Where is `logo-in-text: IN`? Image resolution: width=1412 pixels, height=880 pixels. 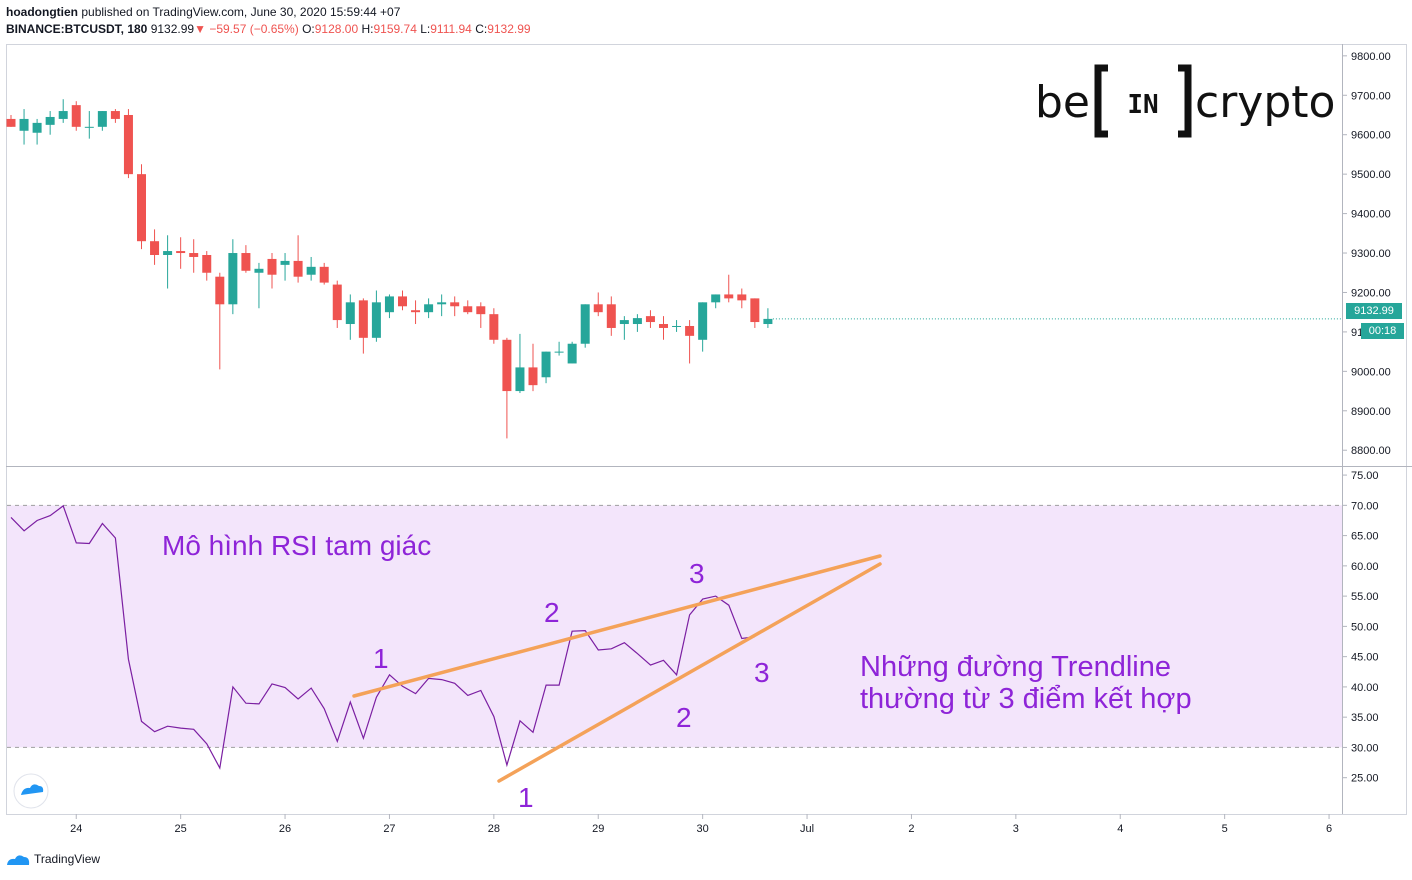
logo-in-text: IN is located at coordinates (1142, 105).